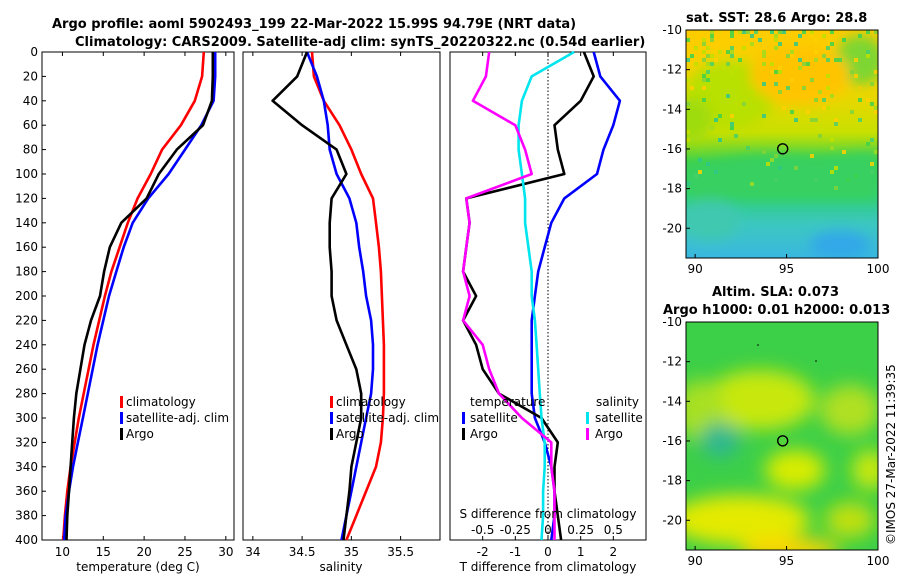 This screenshot has width=900, height=580. Describe the element at coordinates (783, 149) in the screenshot. I see `sst-argo-location-marker` at that location.